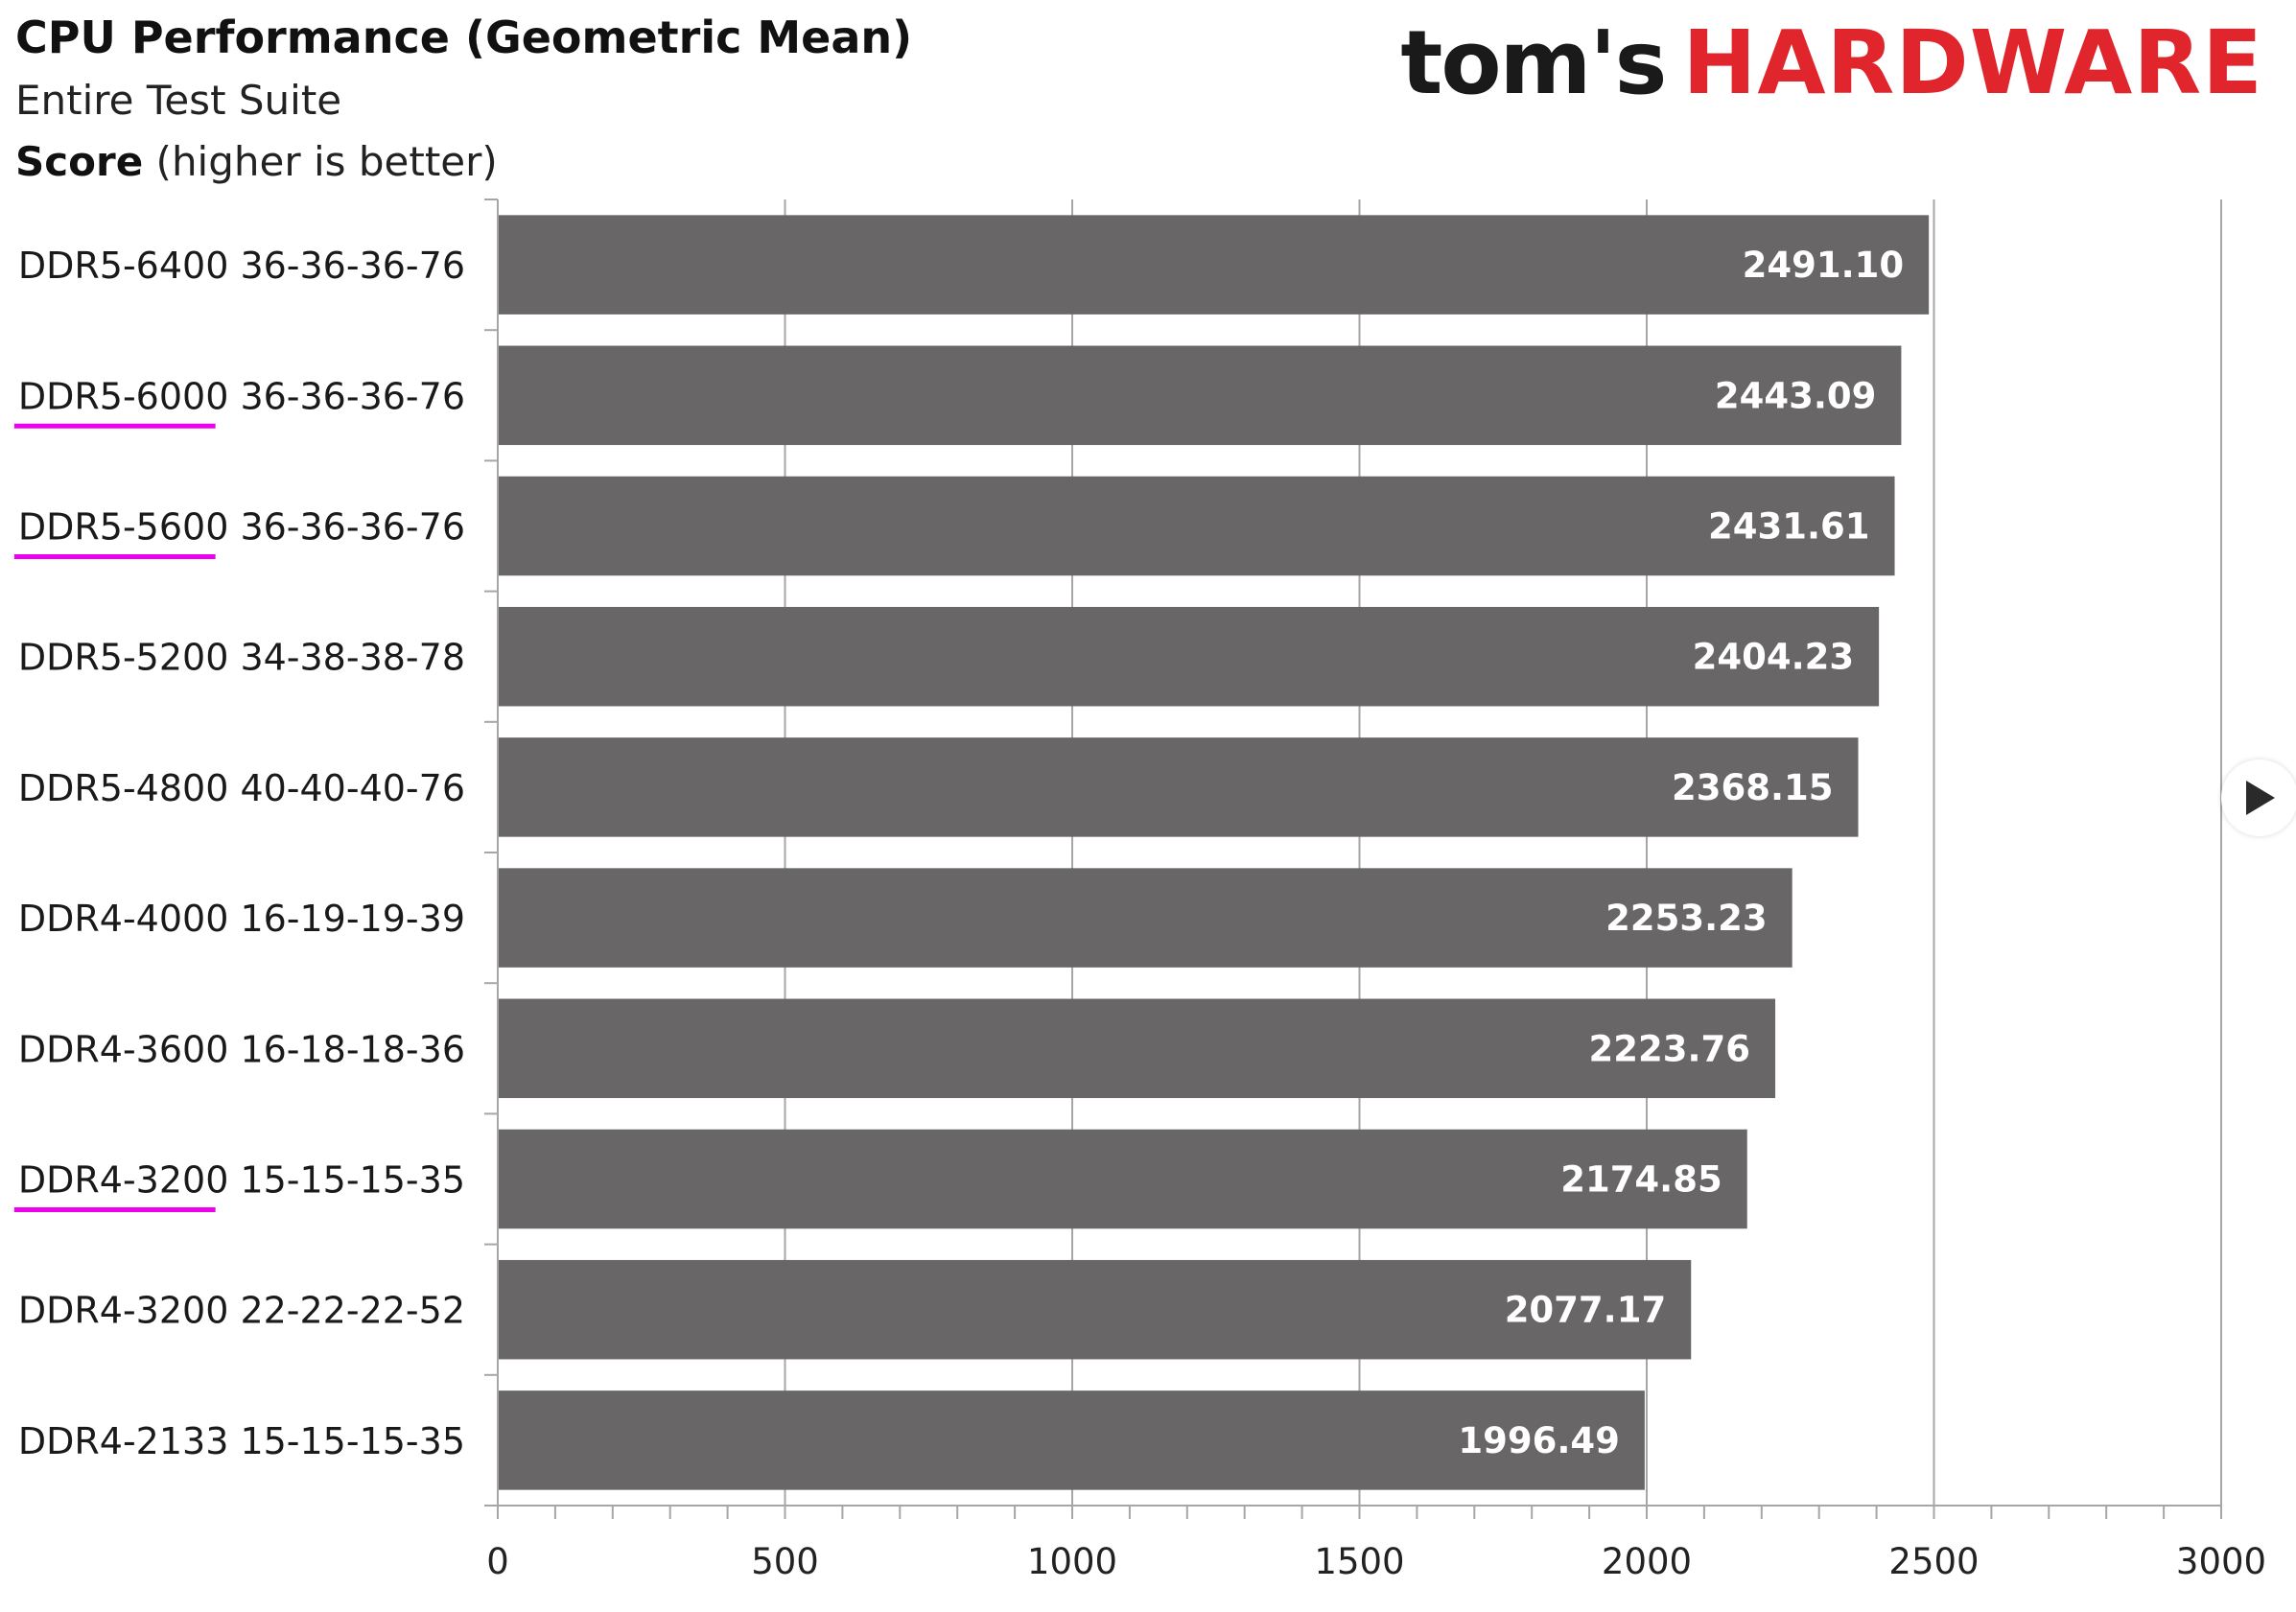 This screenshot has height=1612, width=2296. What do you see at coordinates (1072, 1561) in the screenshot?
I see `x-tick-label: 1000` at bounding box center [1072, 1561].